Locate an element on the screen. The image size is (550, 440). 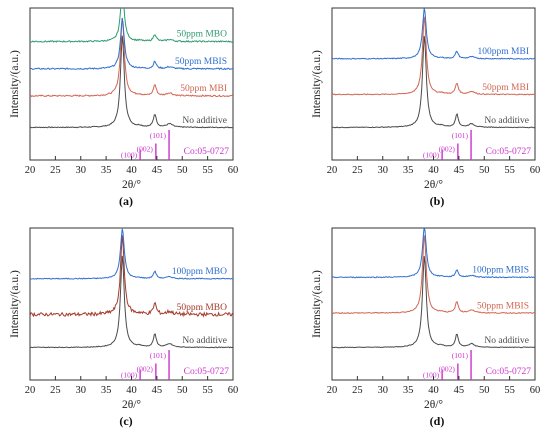
series-label: 100ppm MBIS is located at coordinates (500, 270).